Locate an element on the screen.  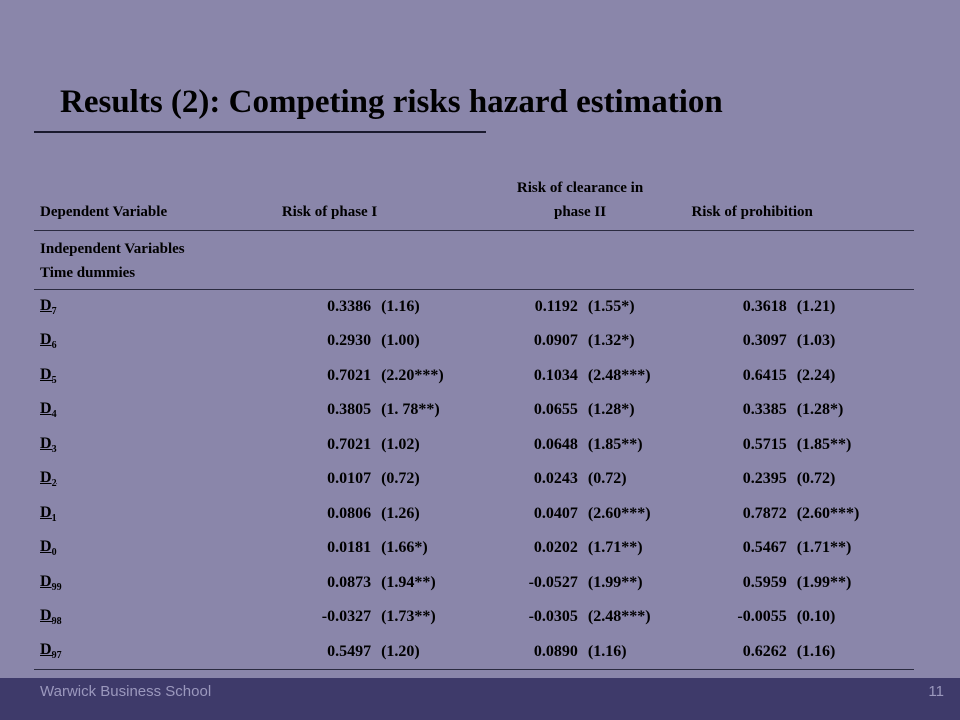
dummy-name: D4 is located at coordinates (48, 410).